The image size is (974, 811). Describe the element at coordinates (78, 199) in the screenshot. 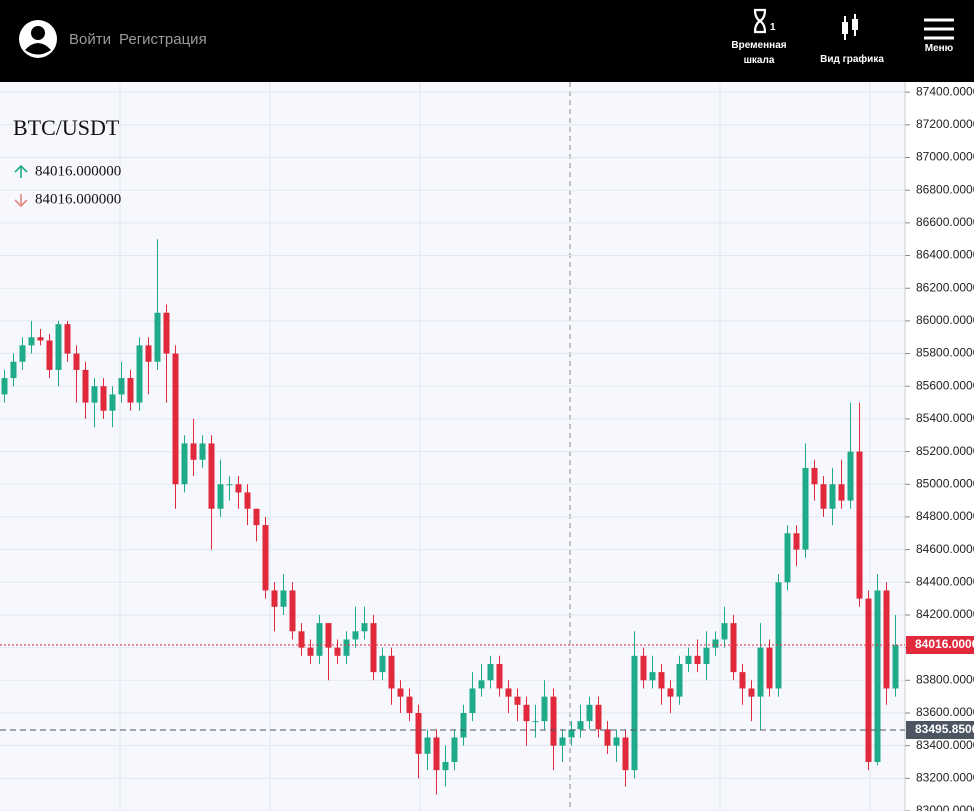

I see `legend-down: 84016.000000` at that location.